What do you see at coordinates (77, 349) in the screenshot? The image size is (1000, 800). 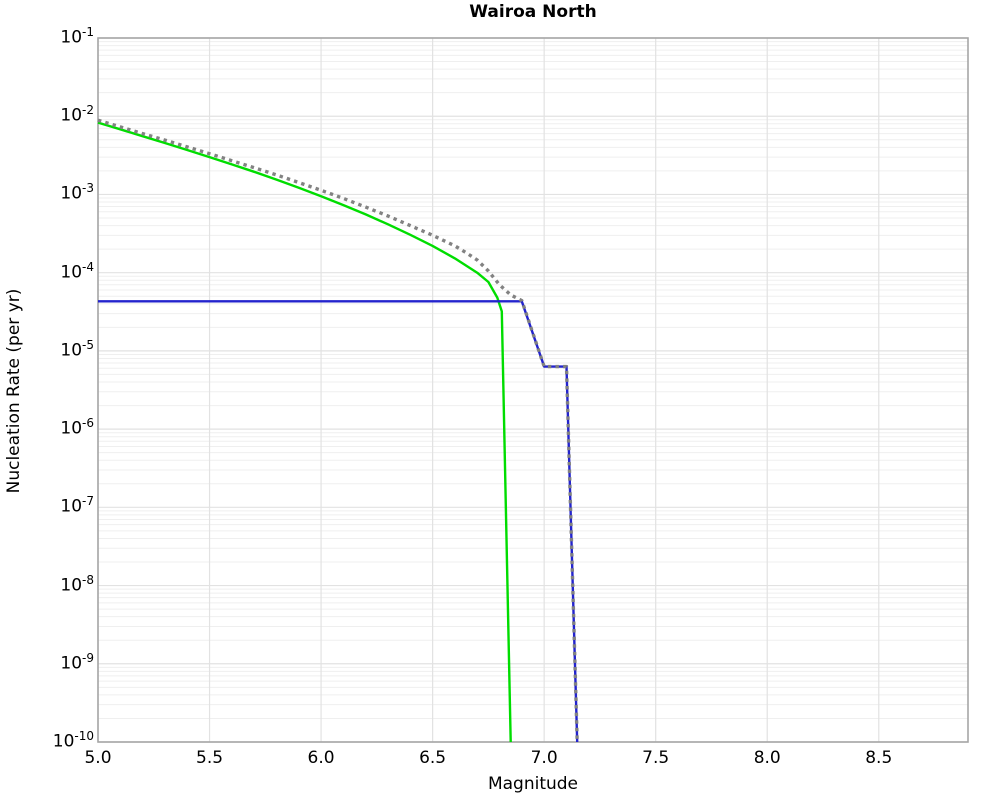 I see `y-tick-label: 10⁻⁵` at bounding box center [77, 349].